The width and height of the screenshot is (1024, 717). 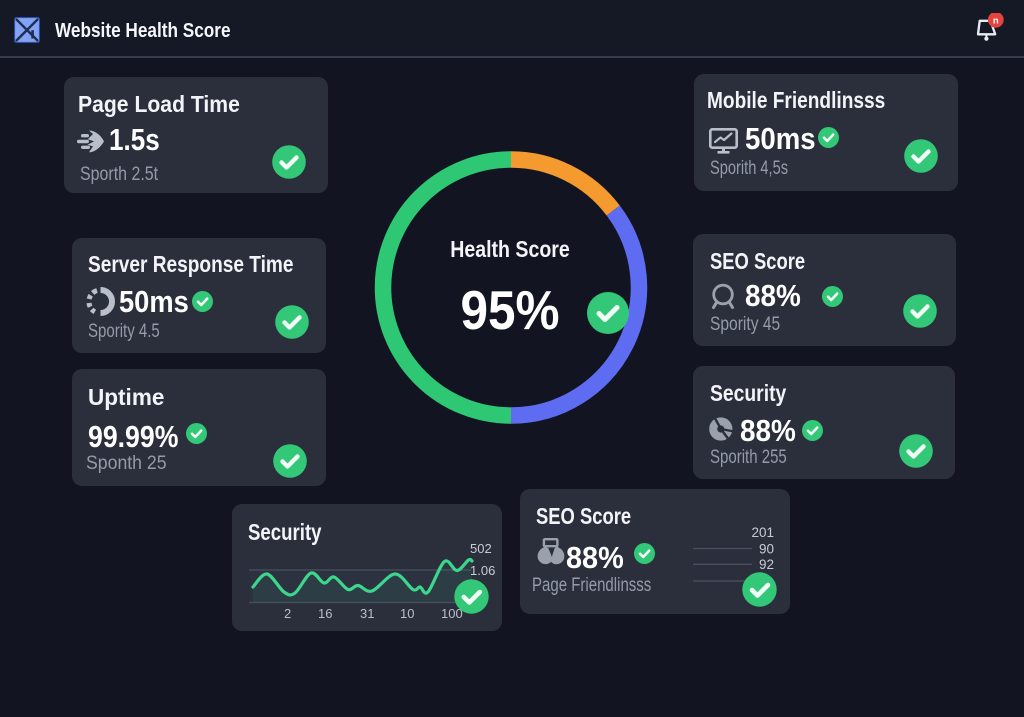 What do you see at coordinates (766, 564) in the screenshot?
I see `svg-text: 92` at bounding box center [766, 564].